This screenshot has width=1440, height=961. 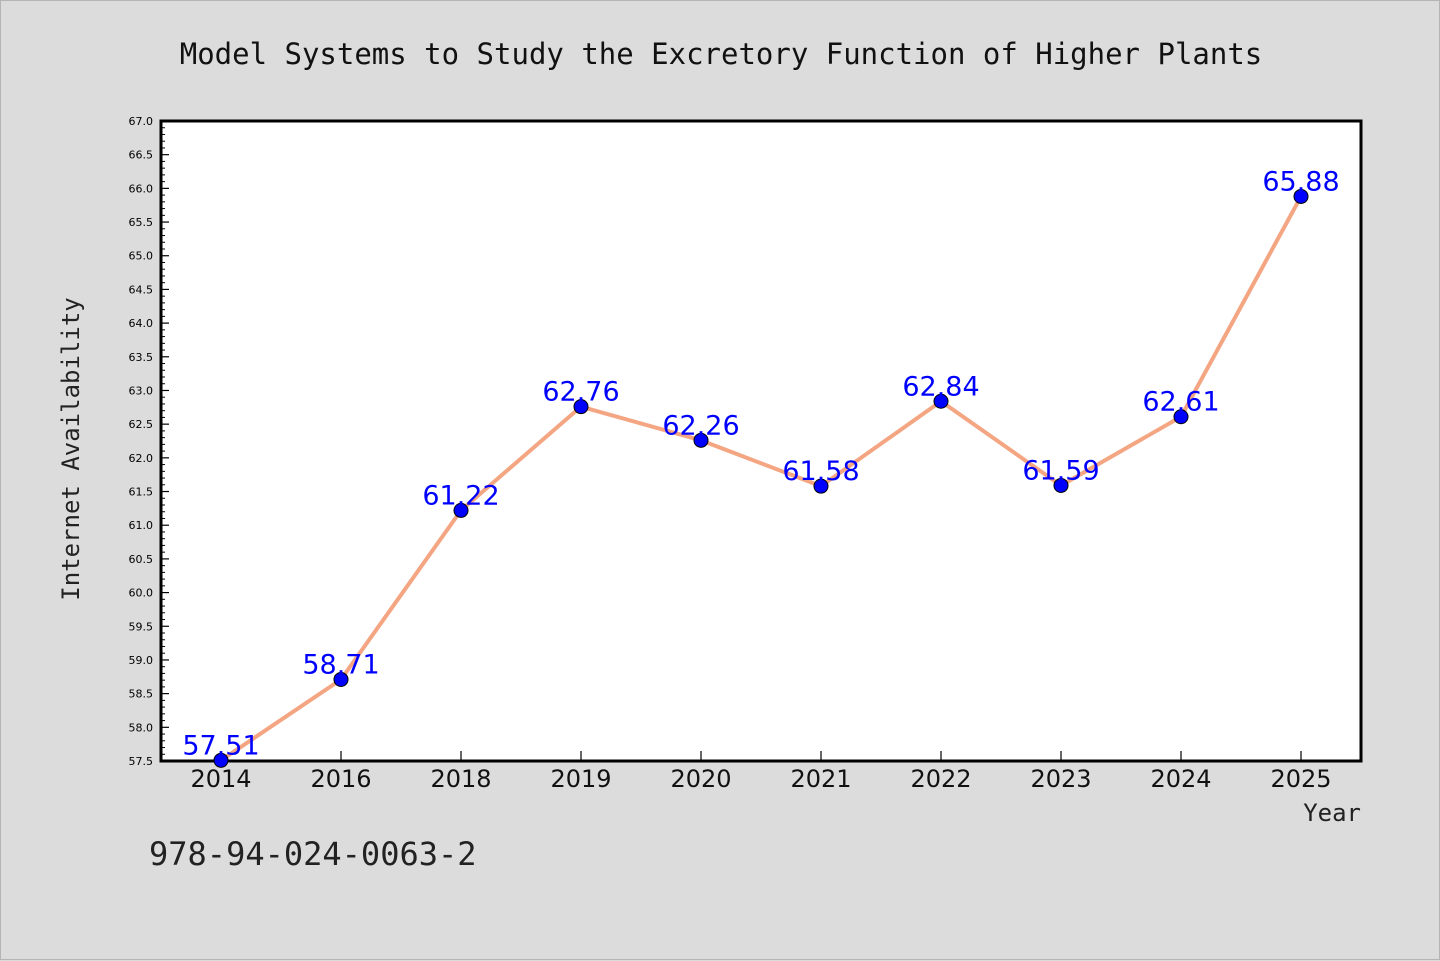 What do you see at coordinates (141, 188) in the screenshot?
I see `y-tick-label: 66.0` at bounding box center [141, 188].